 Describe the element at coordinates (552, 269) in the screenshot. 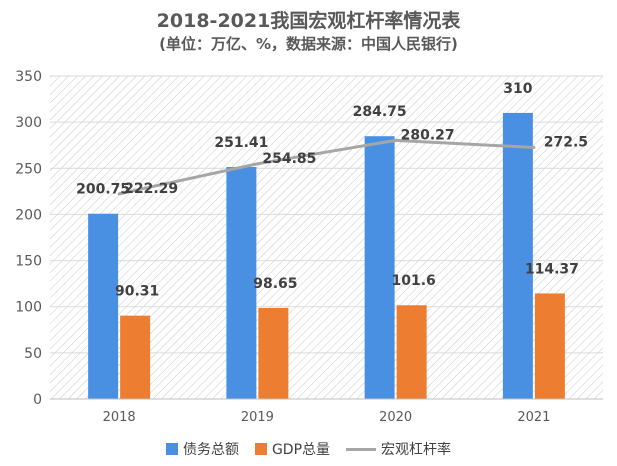

I see `data-label-gdp: 114.37` at that location.